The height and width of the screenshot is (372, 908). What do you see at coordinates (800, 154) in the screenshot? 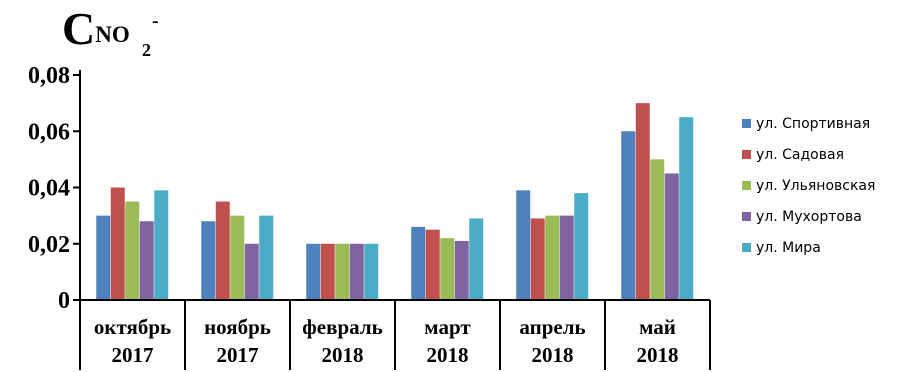
I see `legend-label: ул. Садовая` at bounding box center [800, 154].